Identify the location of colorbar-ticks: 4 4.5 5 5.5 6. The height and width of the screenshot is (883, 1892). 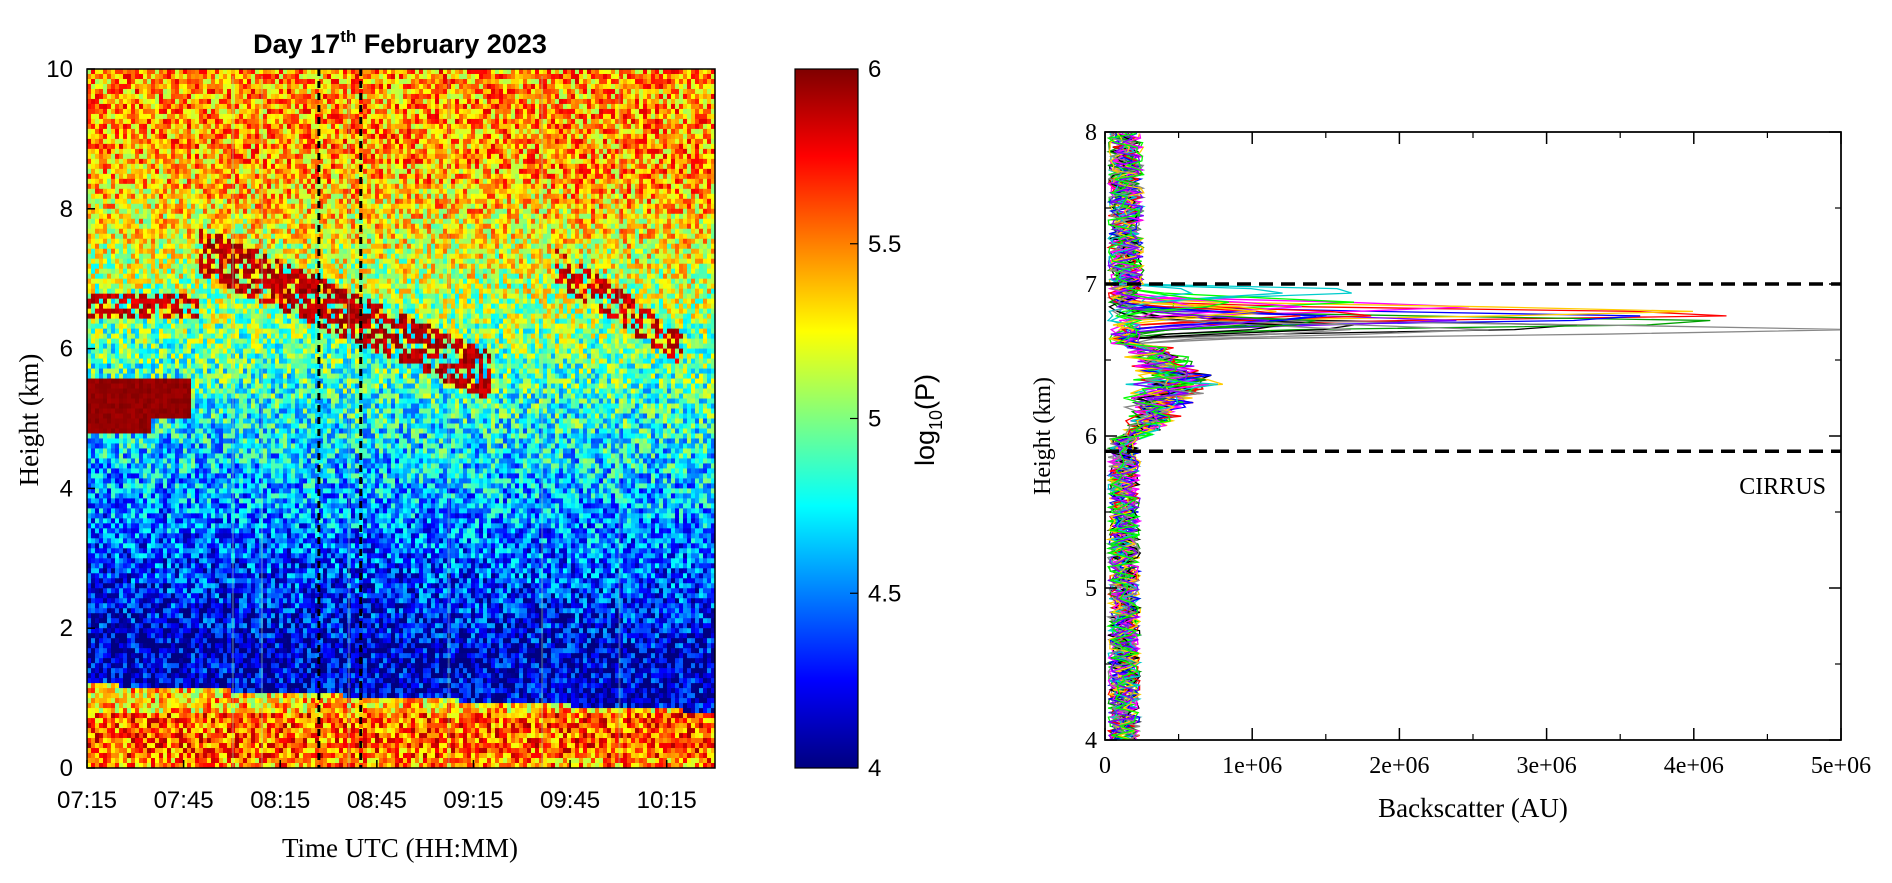
(875, 419).